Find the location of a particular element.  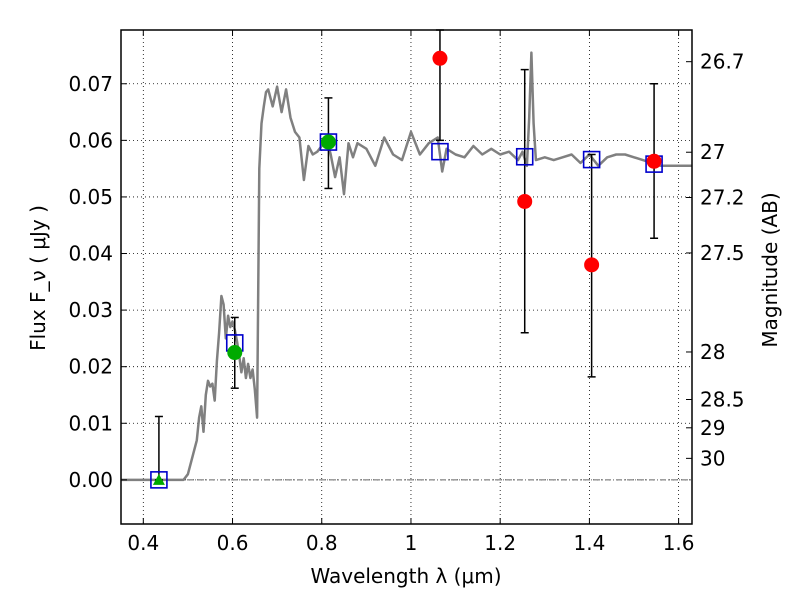

x-tick-label: 1.4 is located at coordinates (589, 543).